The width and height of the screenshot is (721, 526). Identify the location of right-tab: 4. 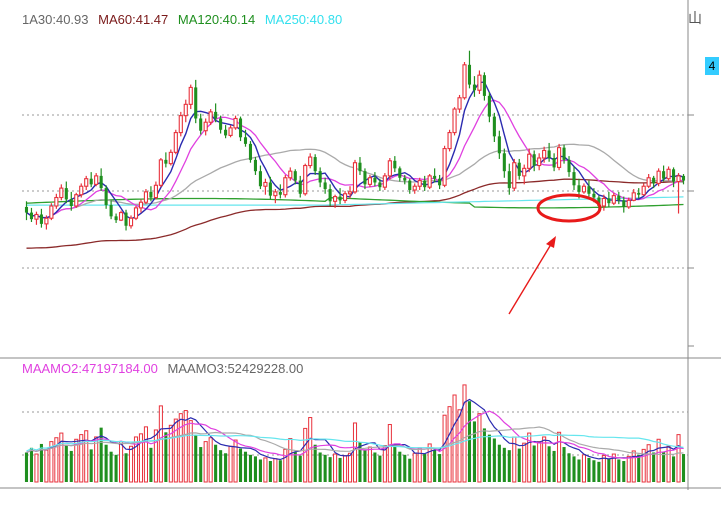
(712, 66).